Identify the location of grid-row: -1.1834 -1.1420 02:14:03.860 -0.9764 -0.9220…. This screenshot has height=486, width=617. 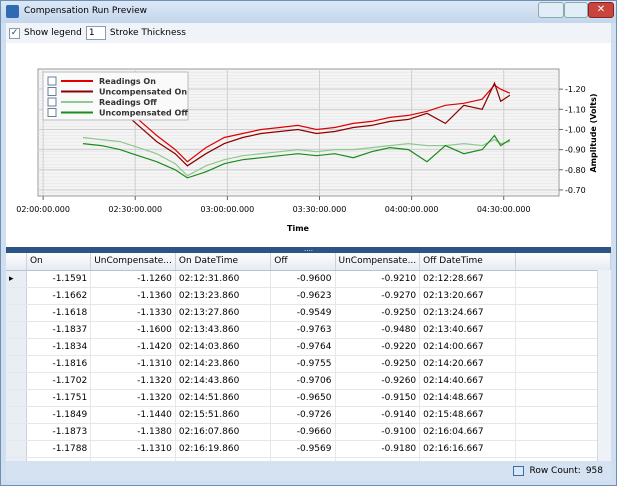
(308, 347).